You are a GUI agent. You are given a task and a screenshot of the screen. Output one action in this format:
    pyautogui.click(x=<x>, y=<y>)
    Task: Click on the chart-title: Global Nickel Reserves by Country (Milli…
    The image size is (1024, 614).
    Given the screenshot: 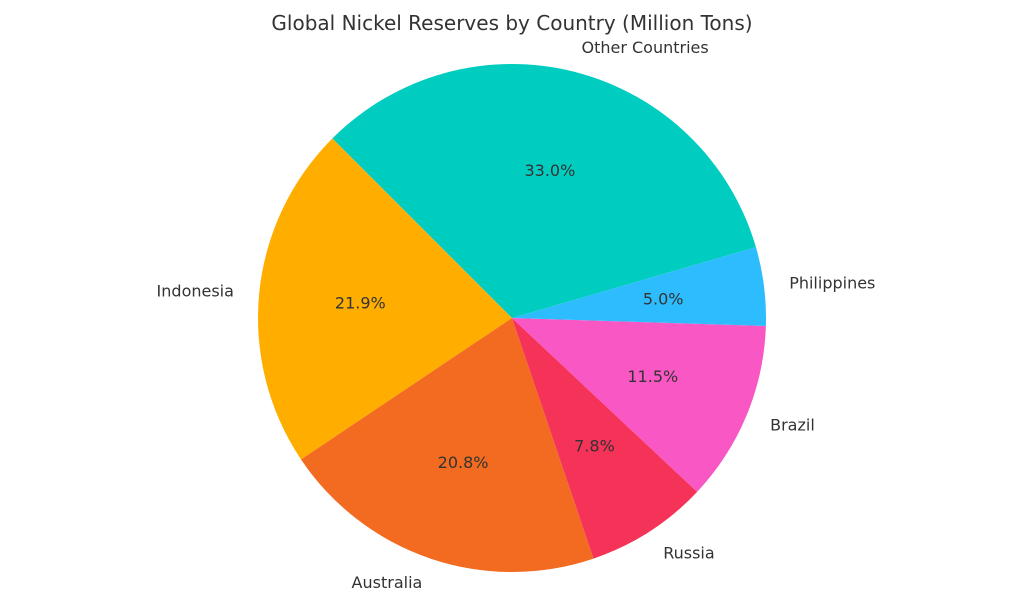 What is the action you would take?
    pyautogui.click(x=511, y=23)
    